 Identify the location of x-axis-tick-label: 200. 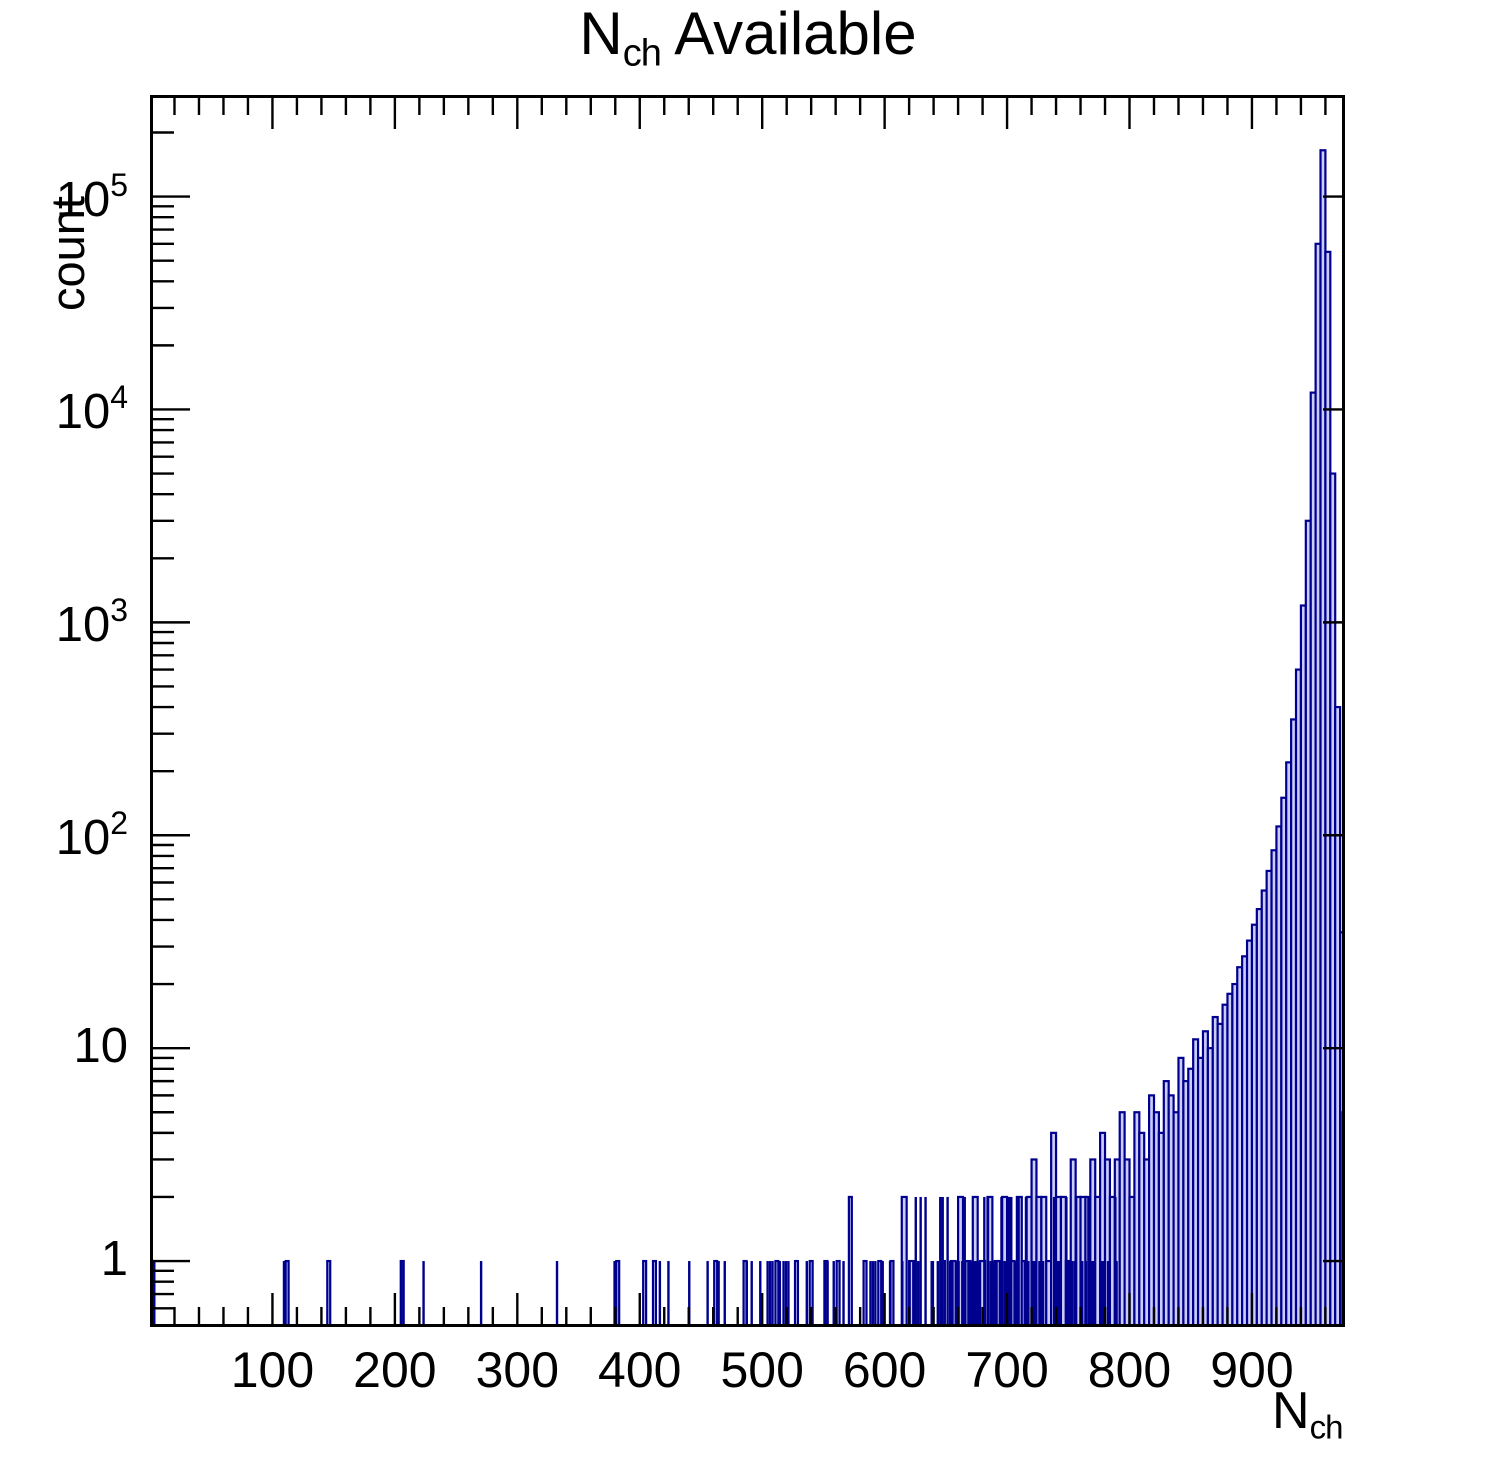
(395, 1370).